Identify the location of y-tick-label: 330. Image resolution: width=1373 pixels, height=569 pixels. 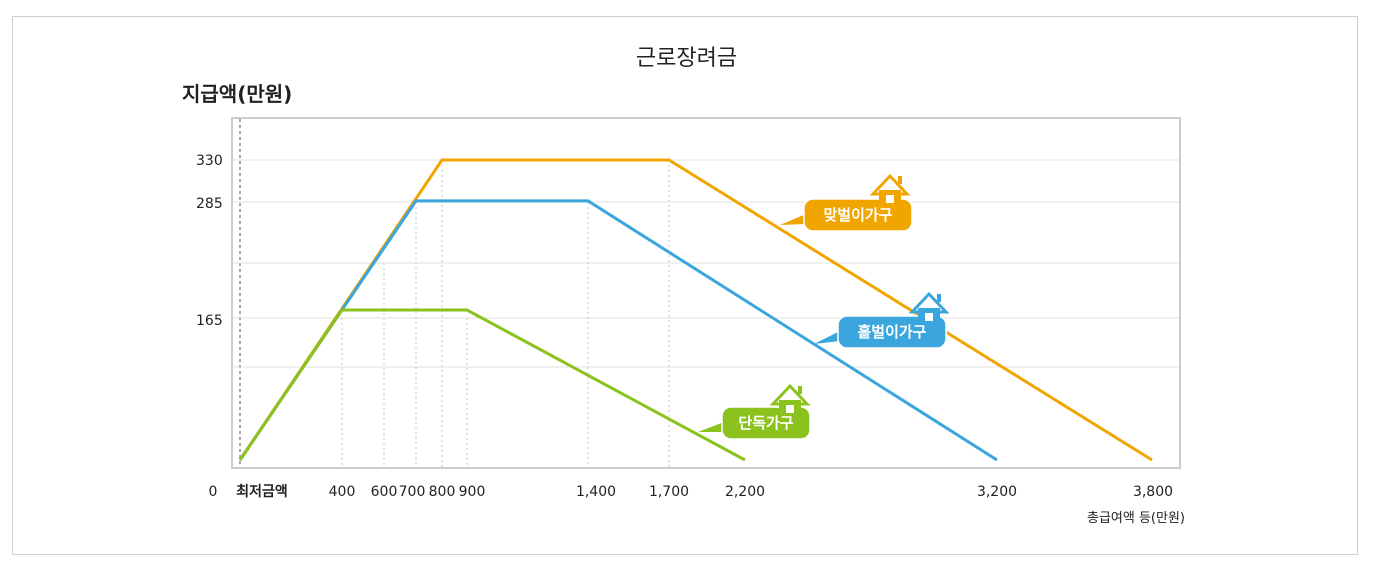
(209, 161).